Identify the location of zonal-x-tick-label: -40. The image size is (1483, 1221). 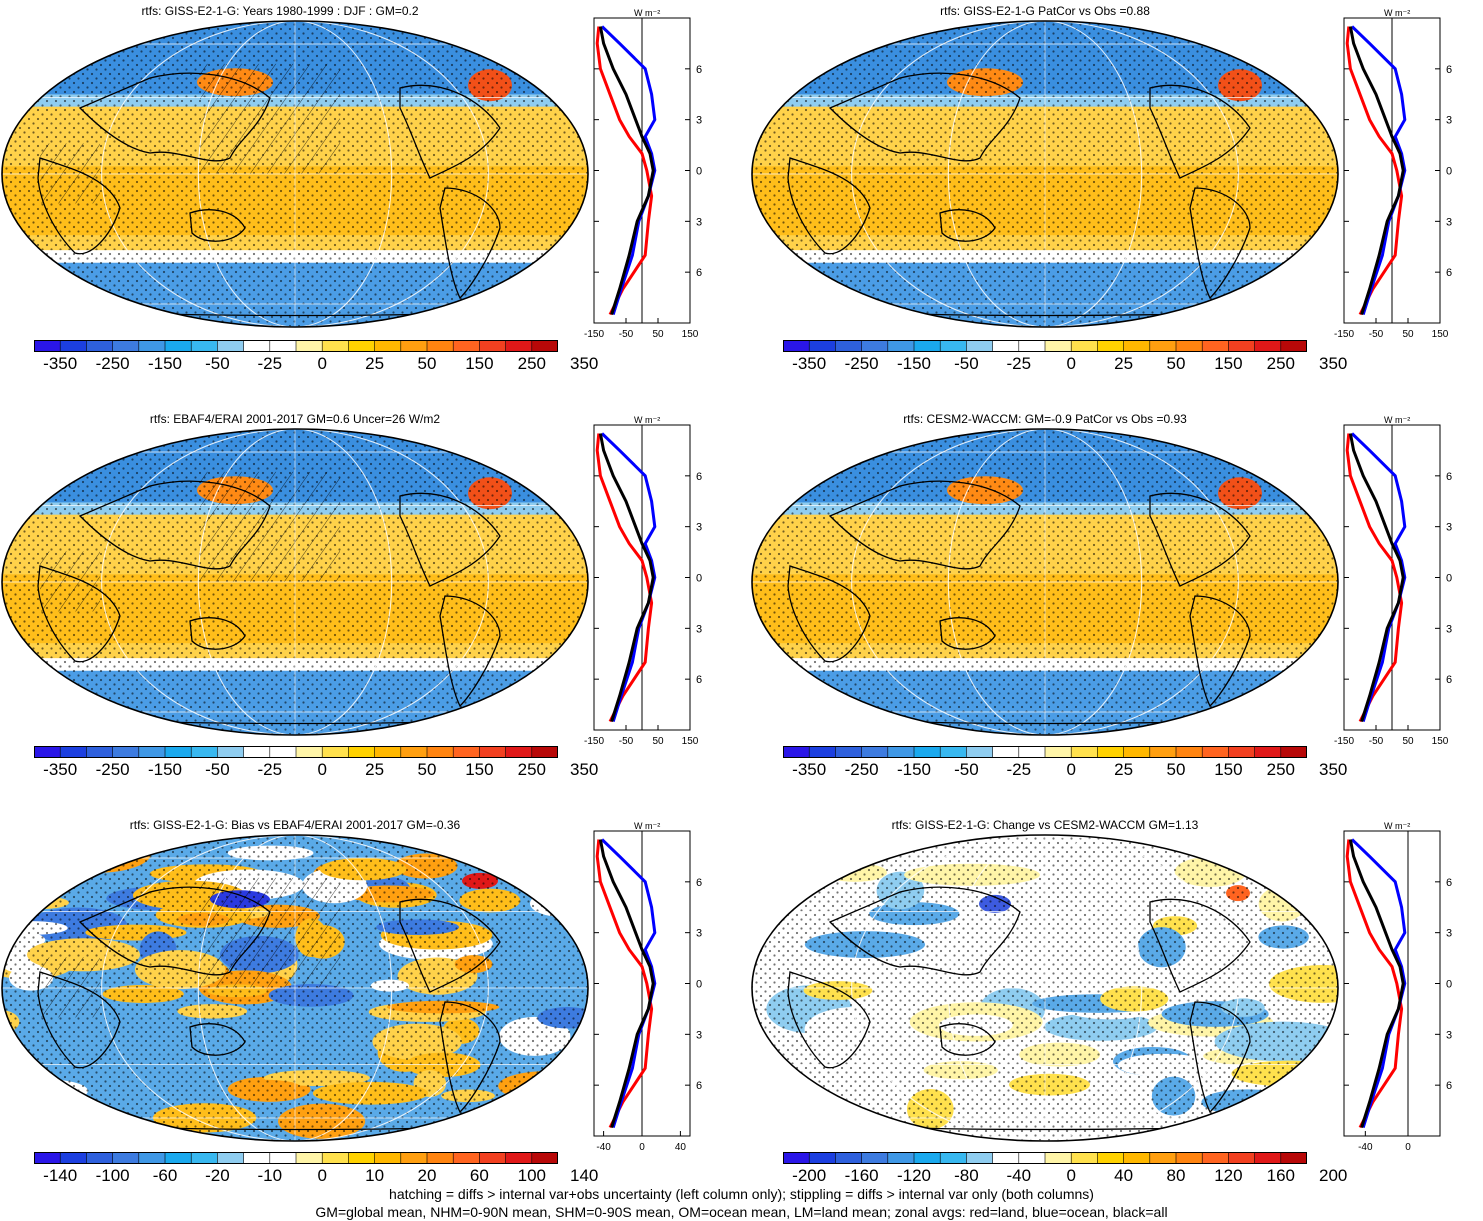
(1365, 1147).